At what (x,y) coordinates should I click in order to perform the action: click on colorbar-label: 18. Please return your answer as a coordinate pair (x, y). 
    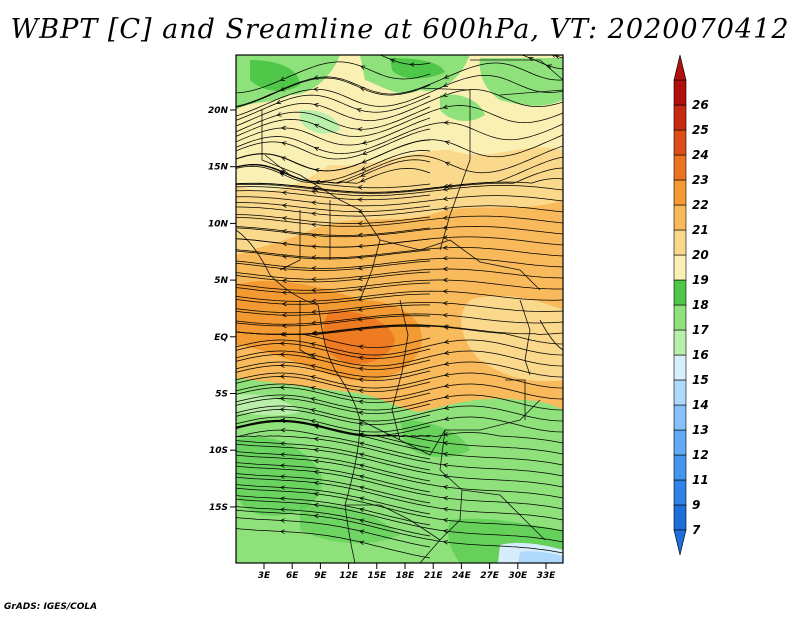
    Looking at the image, I should click on (700, 305).